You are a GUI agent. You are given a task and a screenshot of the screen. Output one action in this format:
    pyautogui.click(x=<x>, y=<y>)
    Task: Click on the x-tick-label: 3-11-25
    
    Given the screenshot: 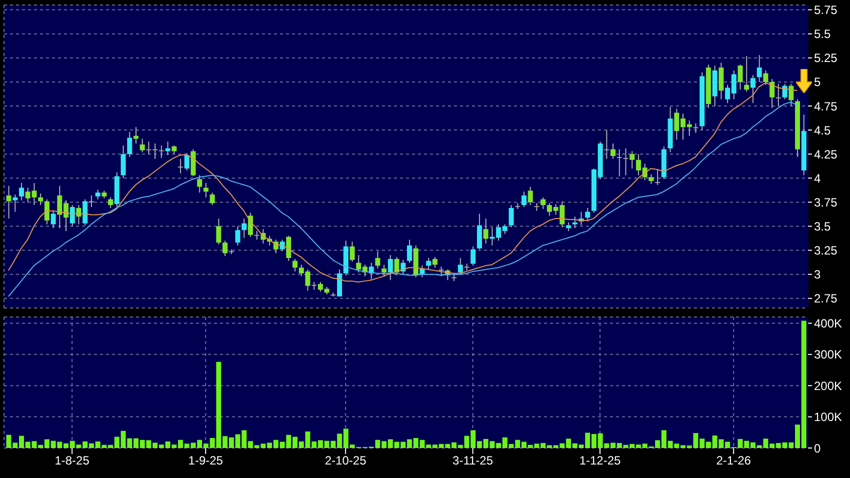 What is the action you would take?
    pyautogui.click(x=473, y=461)
    